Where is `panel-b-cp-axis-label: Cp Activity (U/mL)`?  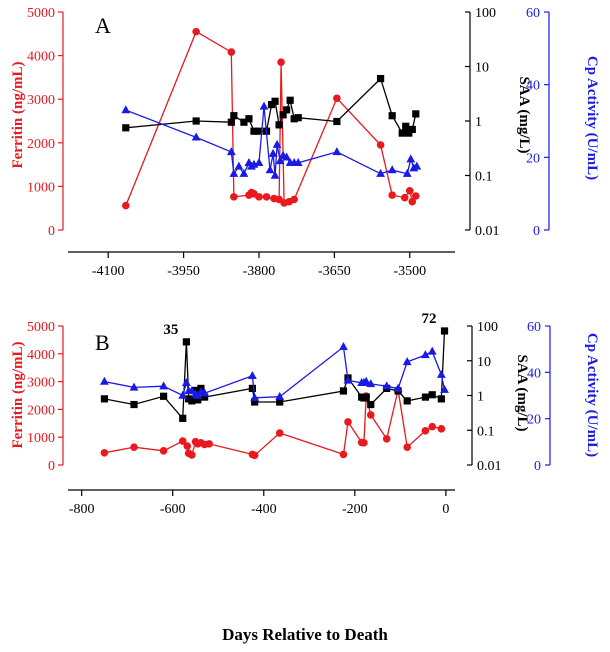
panel-b-cp-axis-label: Cp Activity (U/mL) is located at coordinates (592, 395).